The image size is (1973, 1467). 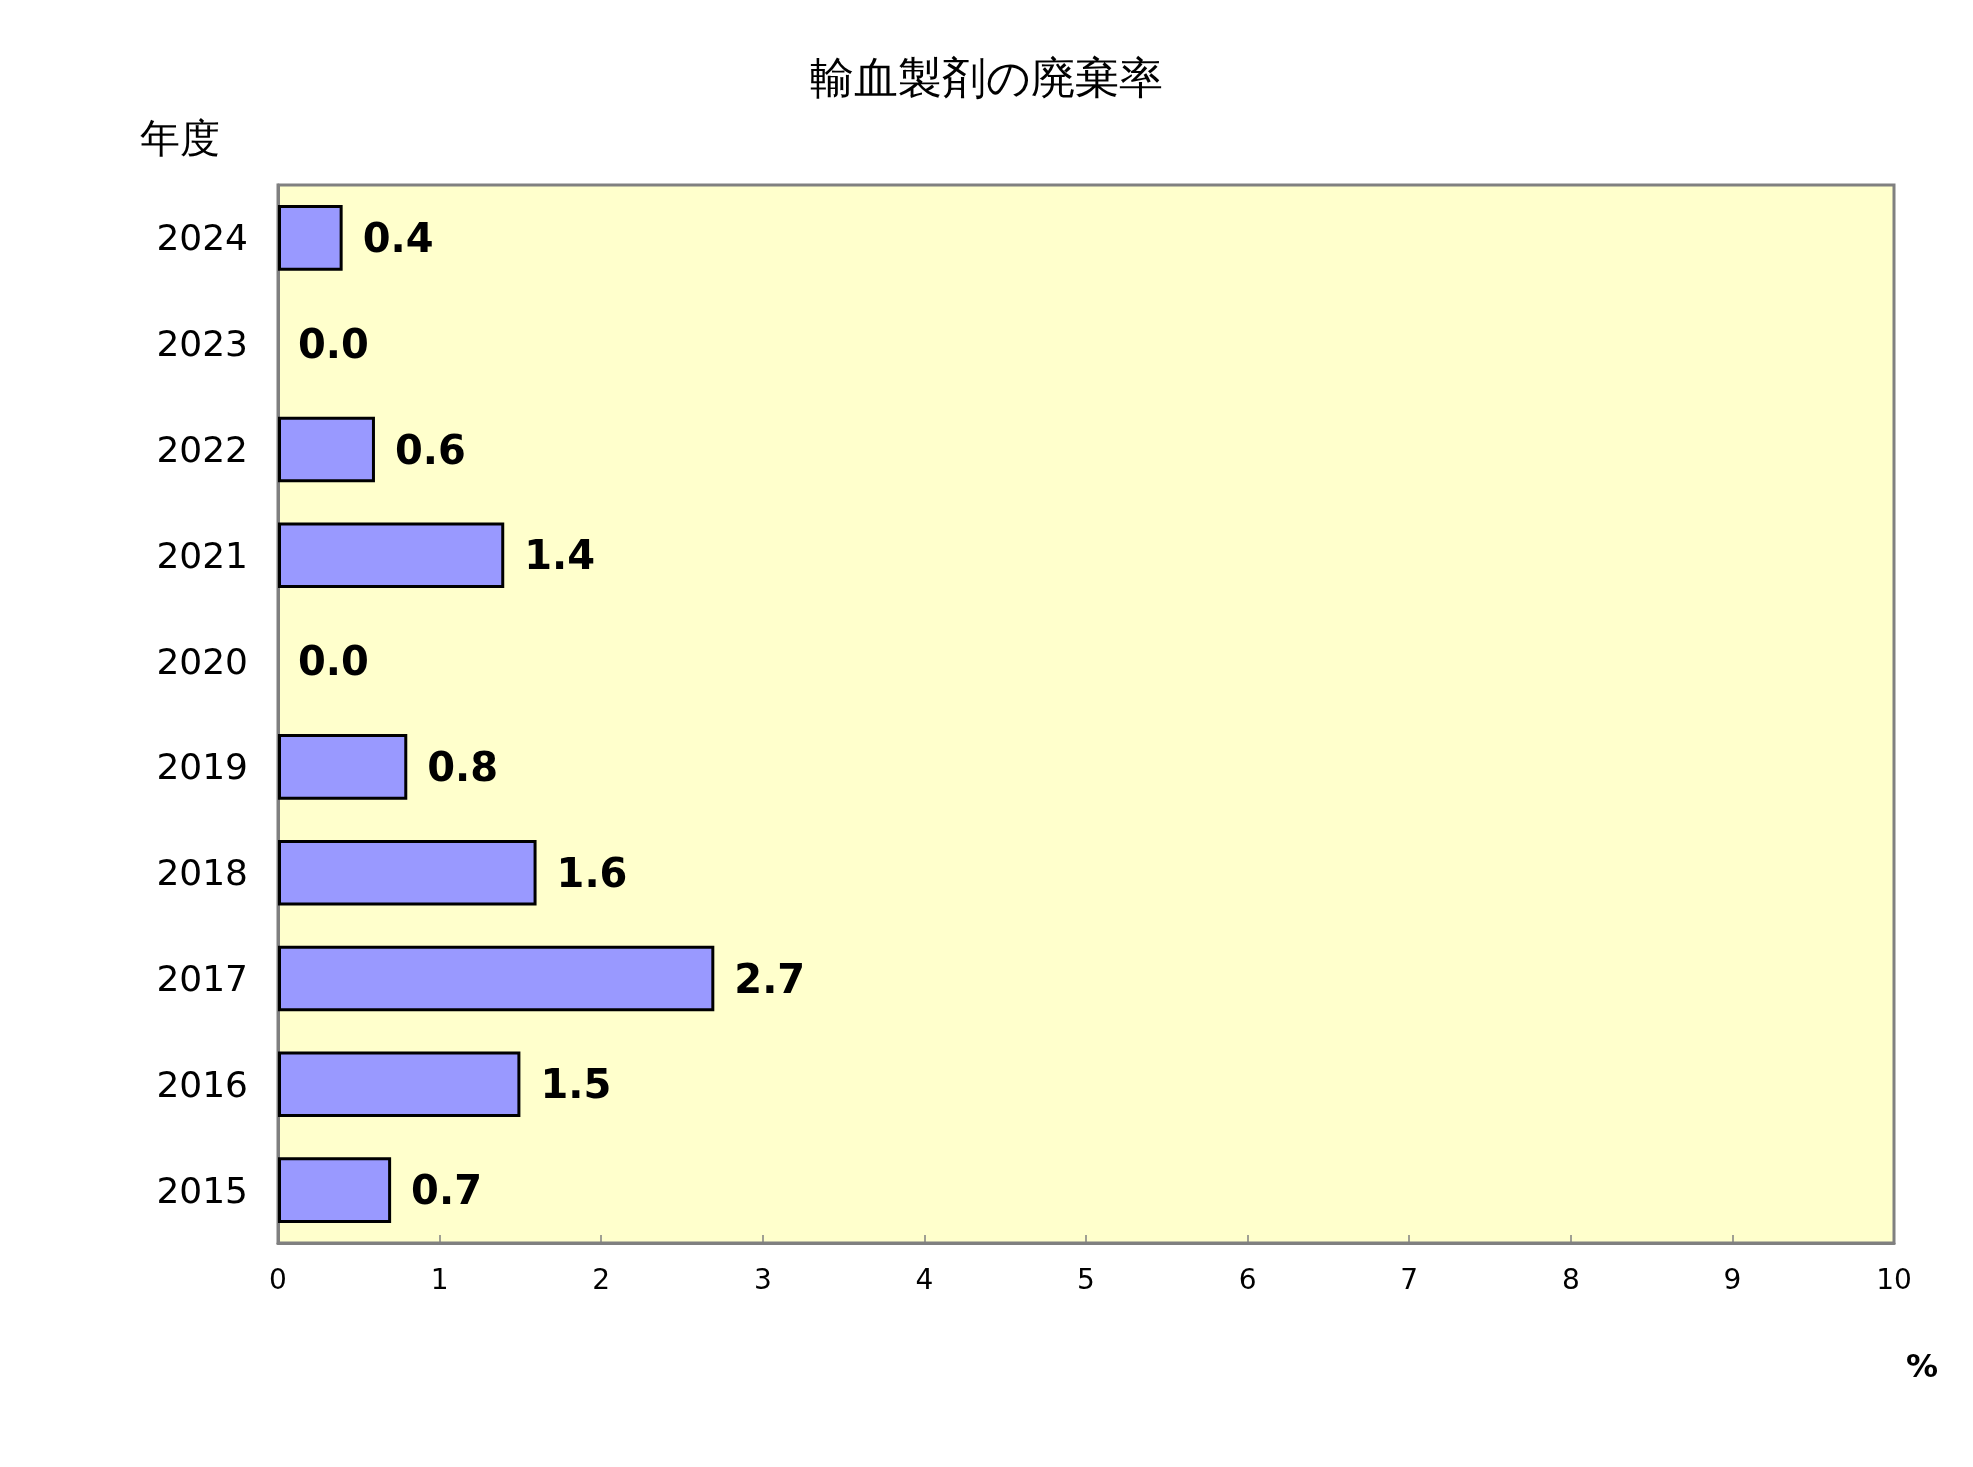 What do you see at coordinates (202, 344) in the screenshot?
I see `y-tick-label: 2023` at bounding box center [202, 344].